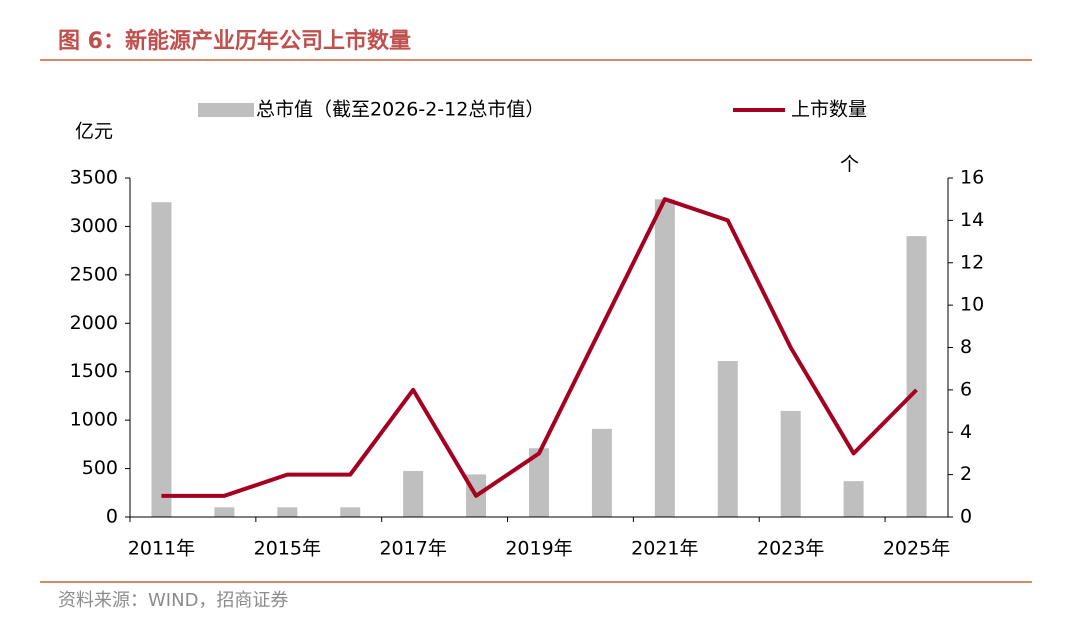 This screenshot has height=635, width=1080. I want to click on y2-tick-label: 10, so click(972, 305).